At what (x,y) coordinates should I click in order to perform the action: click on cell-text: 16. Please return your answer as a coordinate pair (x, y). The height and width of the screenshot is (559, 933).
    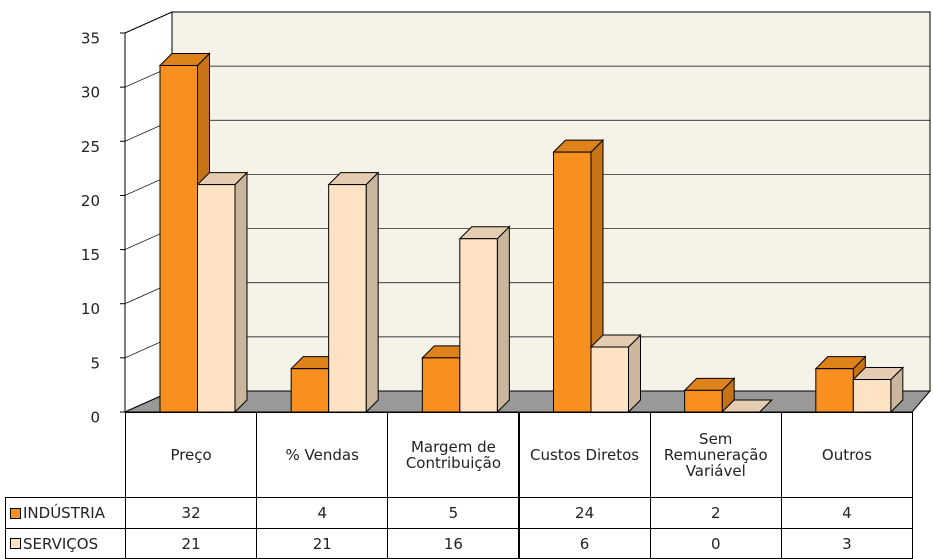
    Looking at the image, I should click on (453, 543).